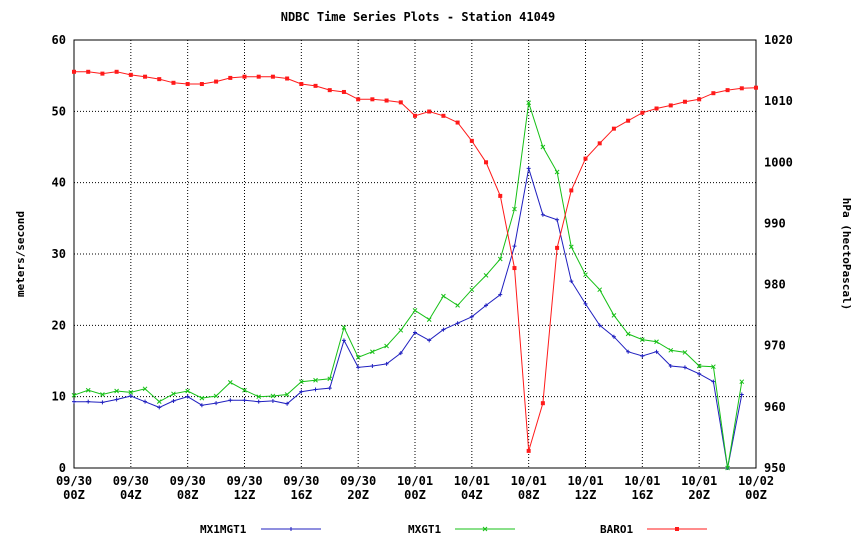  I want to click on legend-marker-mx1mgt1, so click(291, 529).